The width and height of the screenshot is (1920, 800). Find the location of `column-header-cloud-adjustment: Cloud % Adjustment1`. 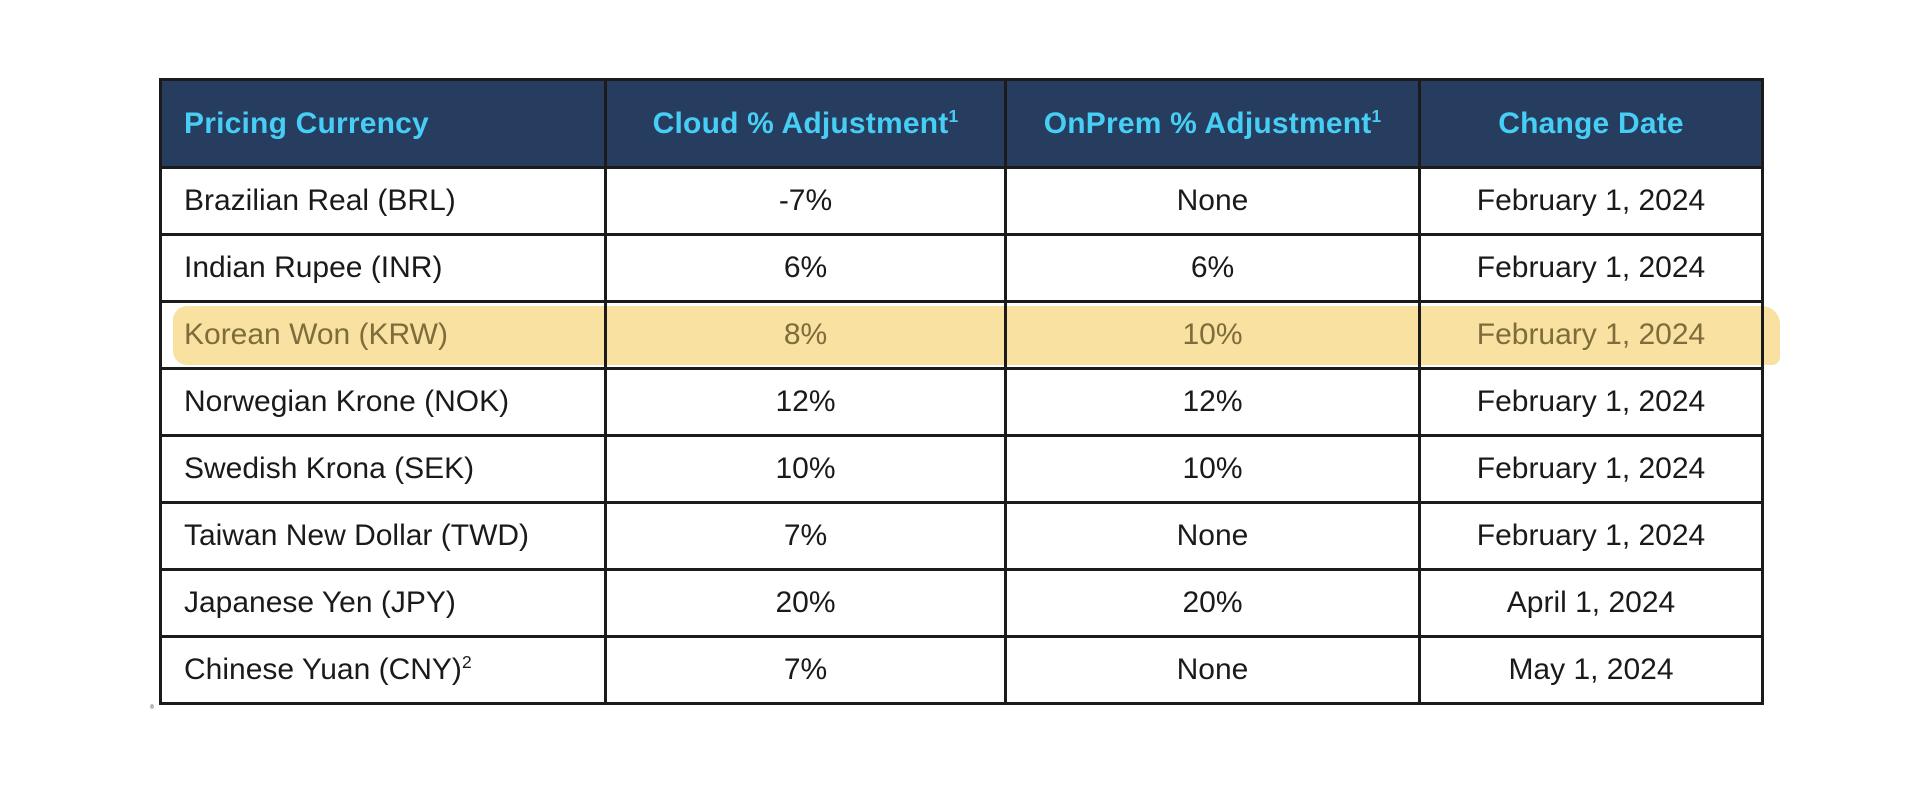

column-header-cloud-adjustment: Cloud % Adjustment1 is located at coordinates (805, 123).